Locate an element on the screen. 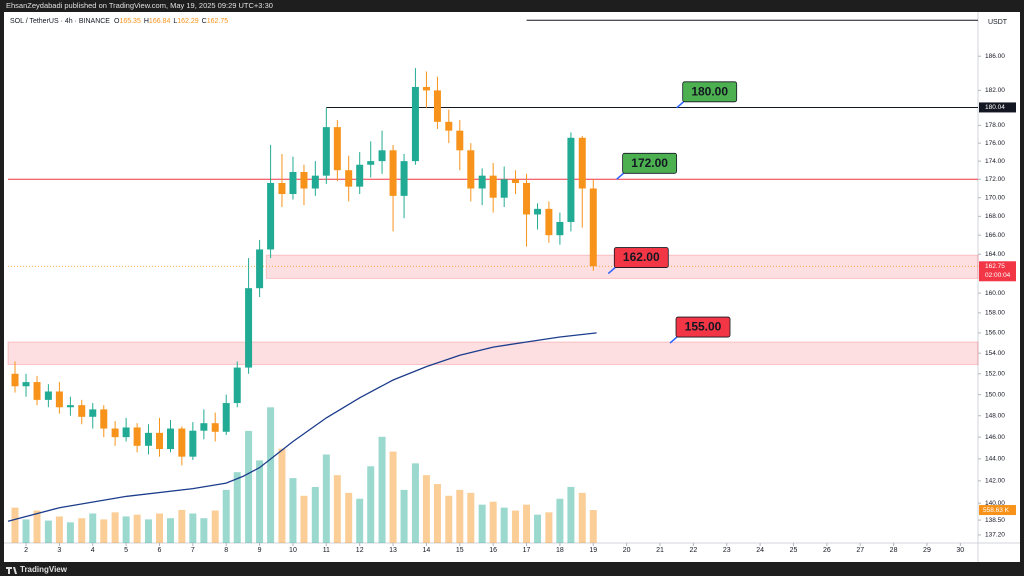  x-tick-label: 6 is located at coordinates (160, 550).